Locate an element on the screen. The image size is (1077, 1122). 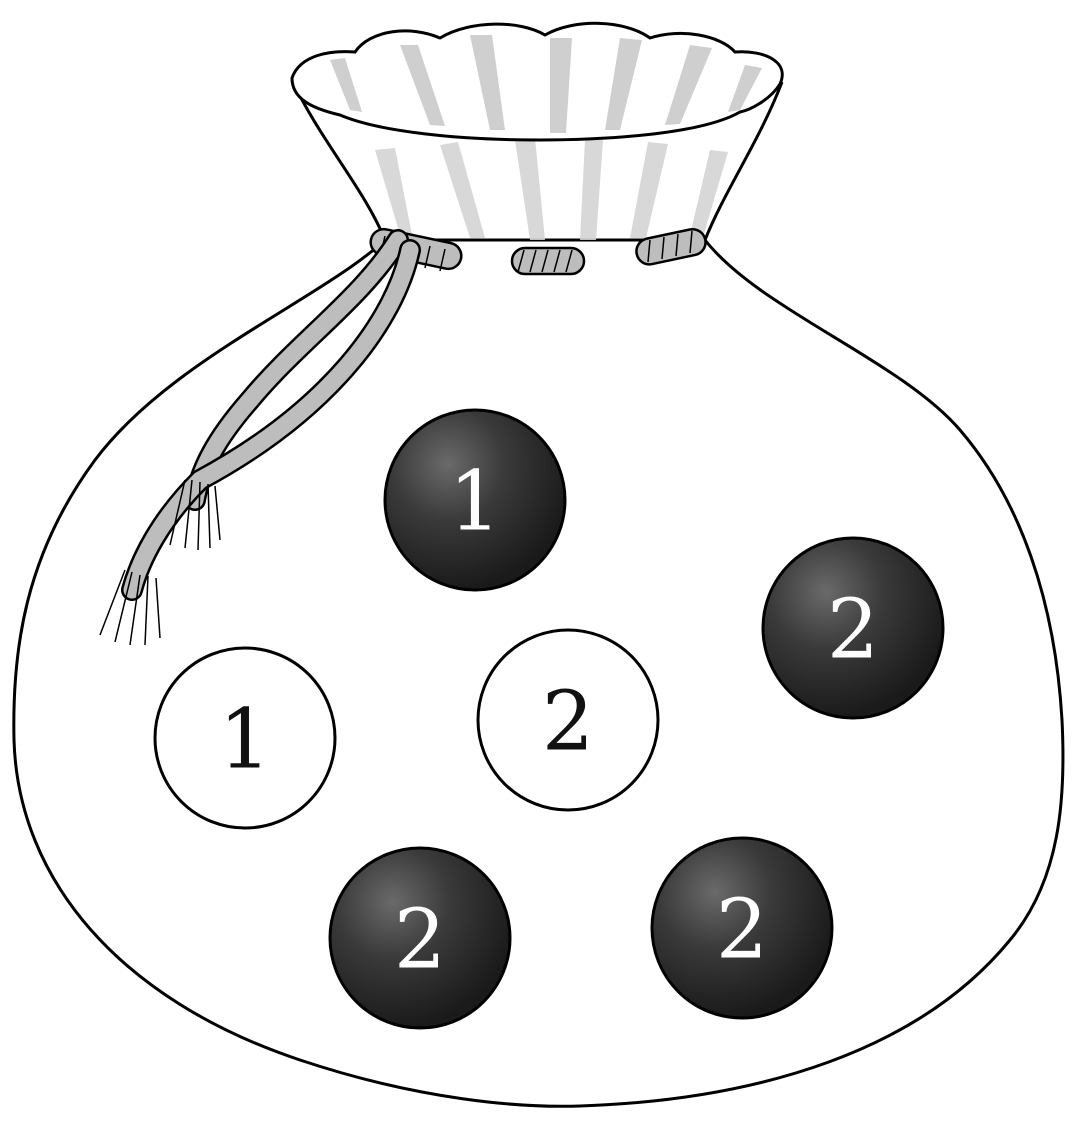
ball-white: 1 is located at coordinates (245, 738).